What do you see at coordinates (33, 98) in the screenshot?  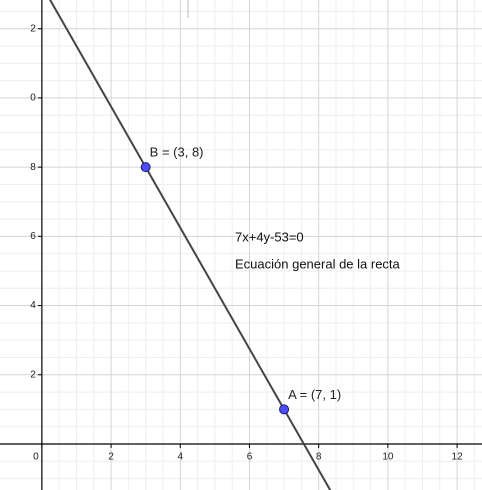 I see `y-tick-label: 0` at bounding box center [33, 98].